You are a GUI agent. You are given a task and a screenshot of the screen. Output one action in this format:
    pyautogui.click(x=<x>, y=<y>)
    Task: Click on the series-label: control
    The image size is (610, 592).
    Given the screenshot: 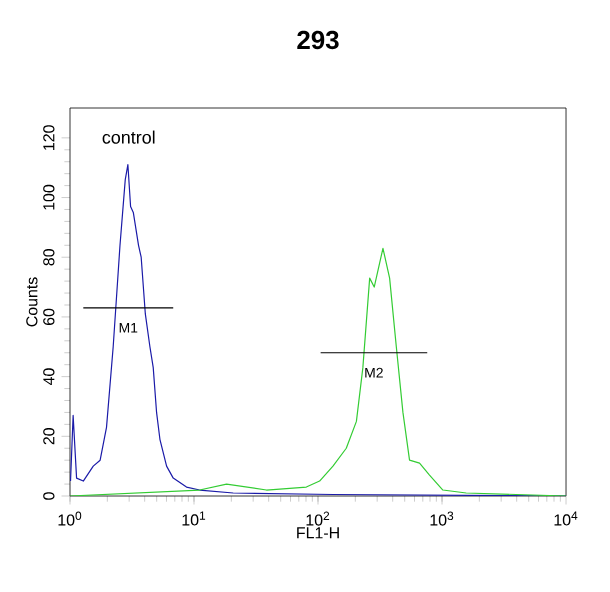 What is the action you would take?
    pyautogui.click(x=128, y=137)
    